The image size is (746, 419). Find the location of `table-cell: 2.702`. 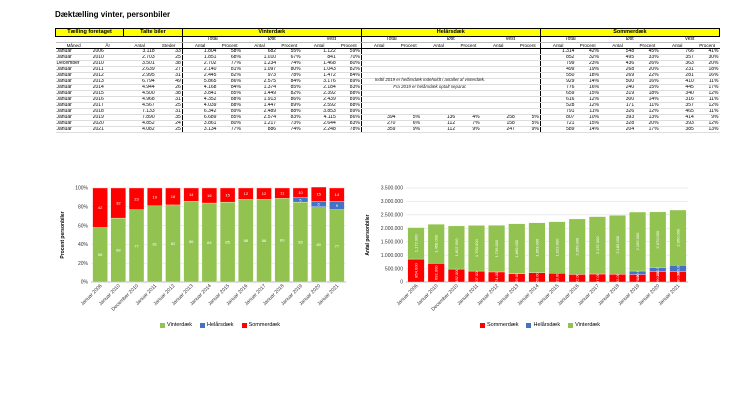

table-cell: 2.702 is located at coordinates (199, 63).